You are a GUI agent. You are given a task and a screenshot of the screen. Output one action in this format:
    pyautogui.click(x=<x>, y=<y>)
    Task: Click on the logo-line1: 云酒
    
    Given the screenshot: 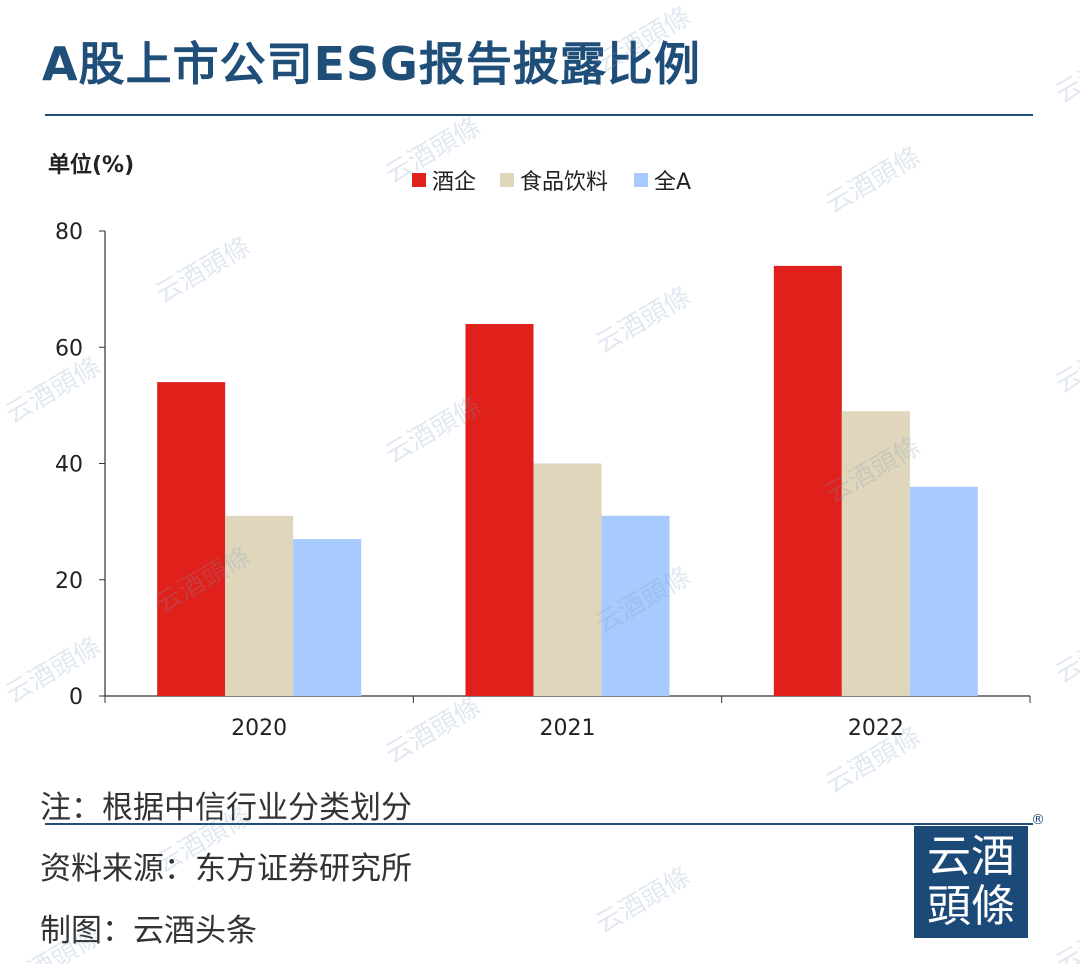 What is the action you would take?
    pyautogui.click(x=971, y=856)
    